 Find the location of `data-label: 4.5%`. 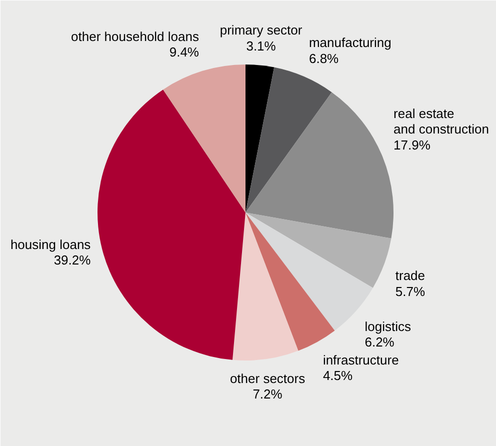

data-label: 4.5% is located at coordinates (338, 376).